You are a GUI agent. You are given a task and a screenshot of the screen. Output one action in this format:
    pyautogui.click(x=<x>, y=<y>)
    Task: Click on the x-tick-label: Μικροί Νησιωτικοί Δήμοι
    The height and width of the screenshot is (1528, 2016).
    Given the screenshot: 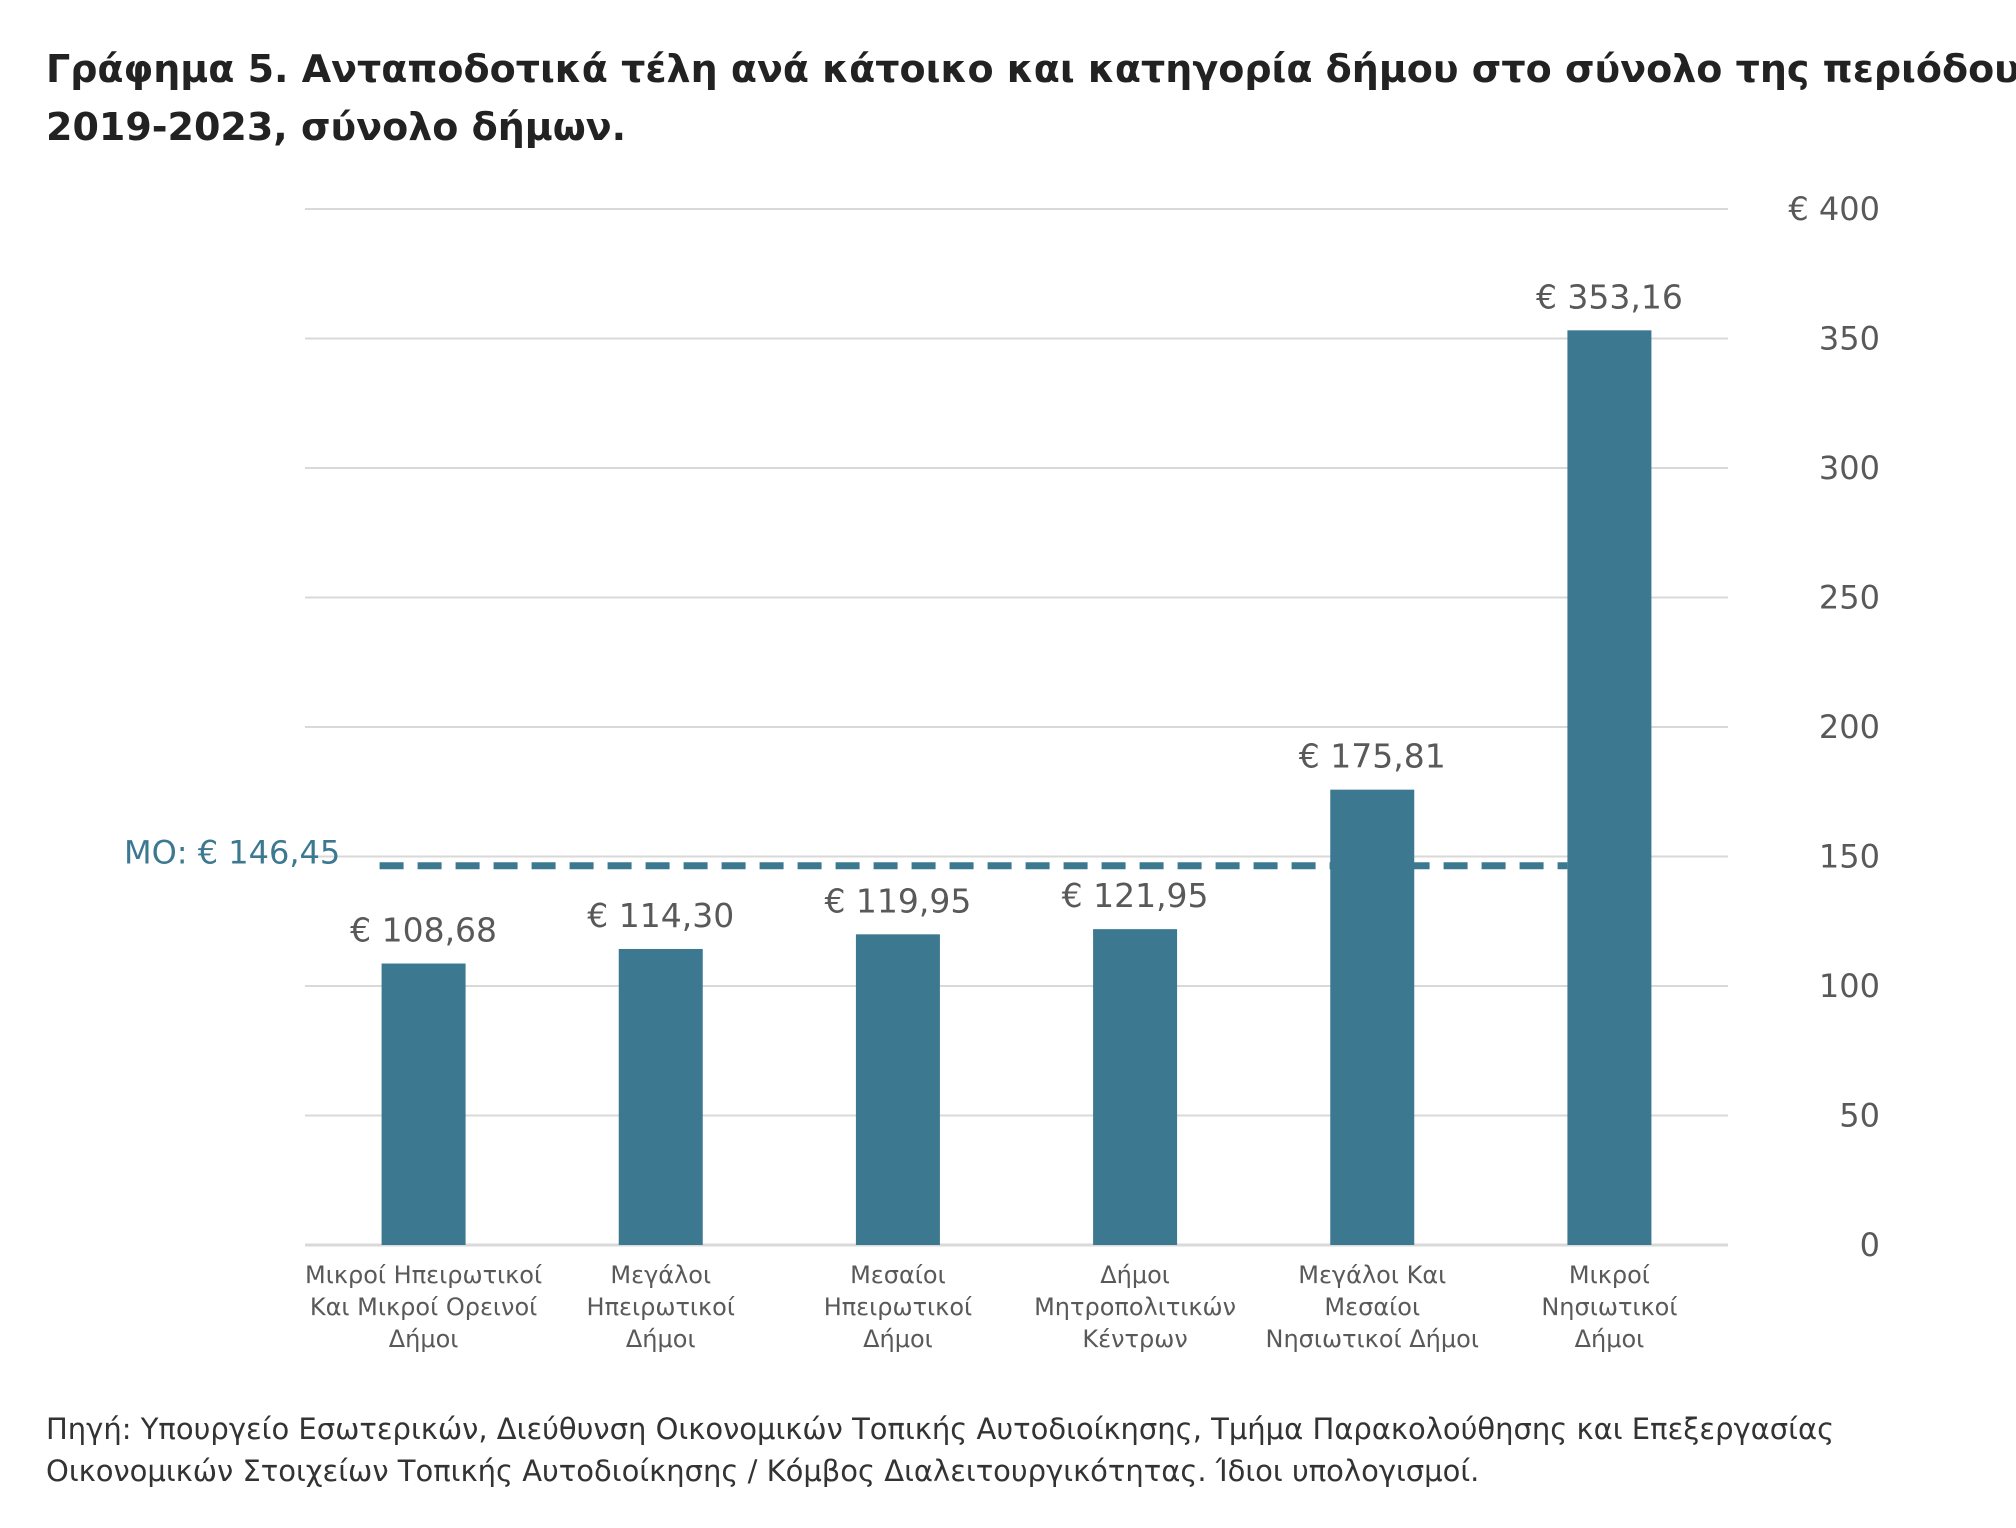 What is the action you would take?
    pyautogui.click(x=1609, y=1307)
    